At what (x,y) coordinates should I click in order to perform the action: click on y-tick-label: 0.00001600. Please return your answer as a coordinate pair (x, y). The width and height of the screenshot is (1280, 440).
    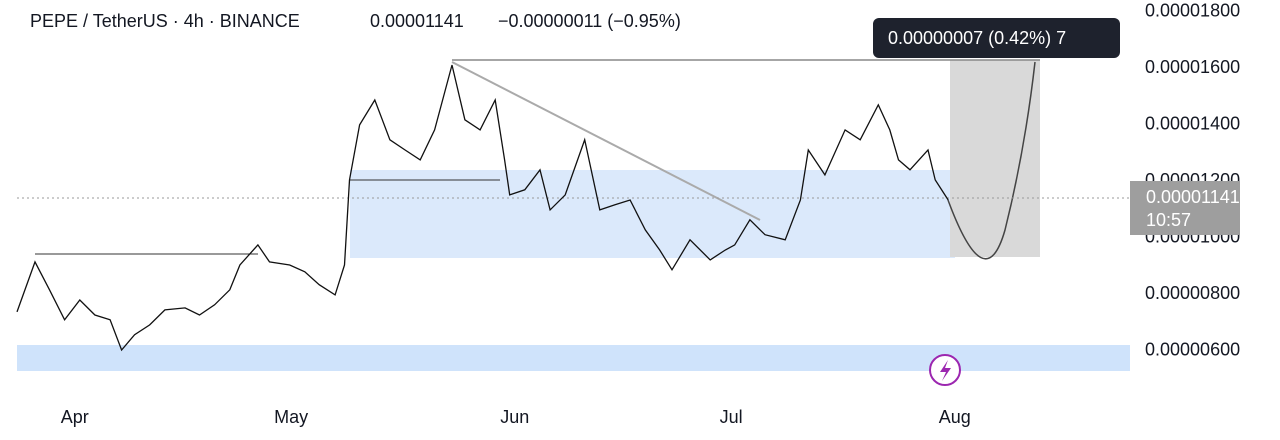
    Looking at the image, I should click on (1192, 67).